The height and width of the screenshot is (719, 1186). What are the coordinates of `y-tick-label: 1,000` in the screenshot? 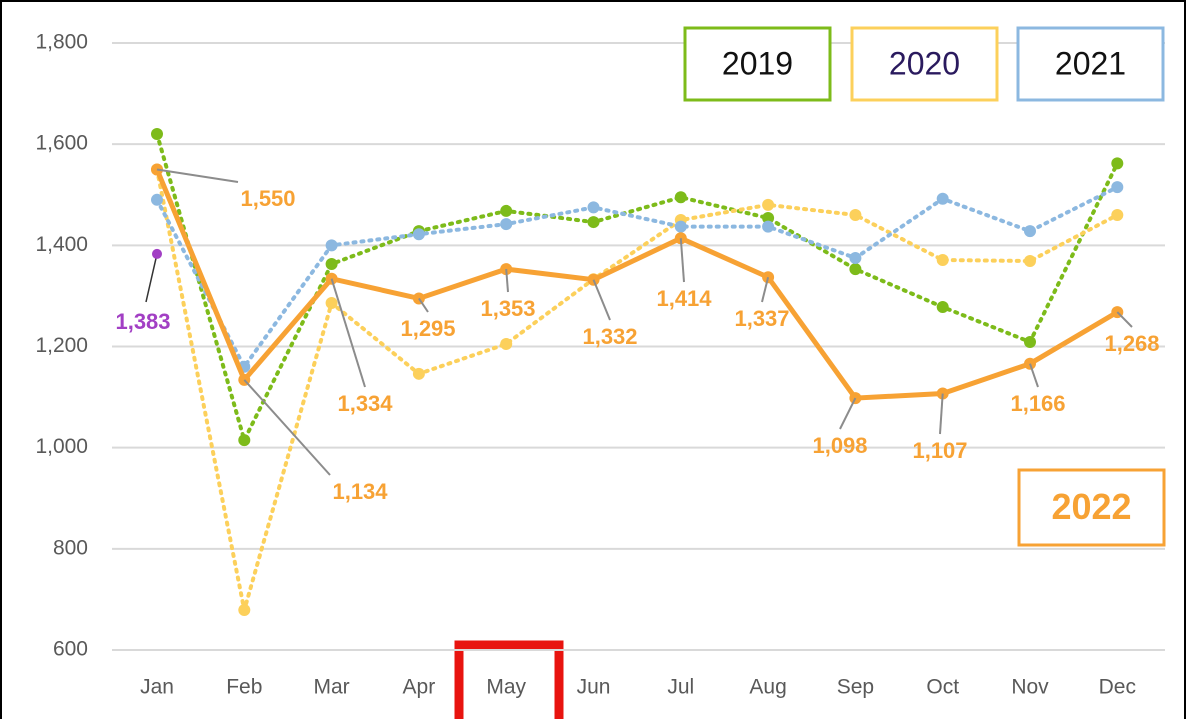 It's located at (61, 446).